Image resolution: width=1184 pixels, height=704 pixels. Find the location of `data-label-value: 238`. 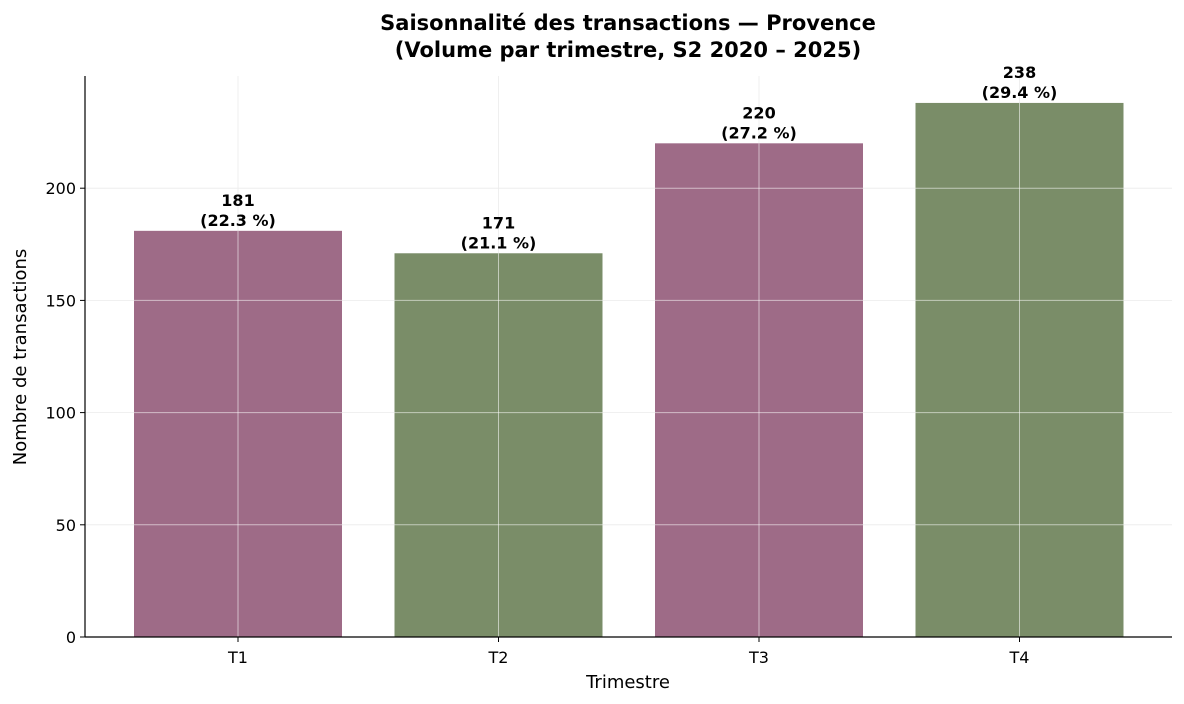

data-label-value: 238 is located at coordinates (1019, 72).